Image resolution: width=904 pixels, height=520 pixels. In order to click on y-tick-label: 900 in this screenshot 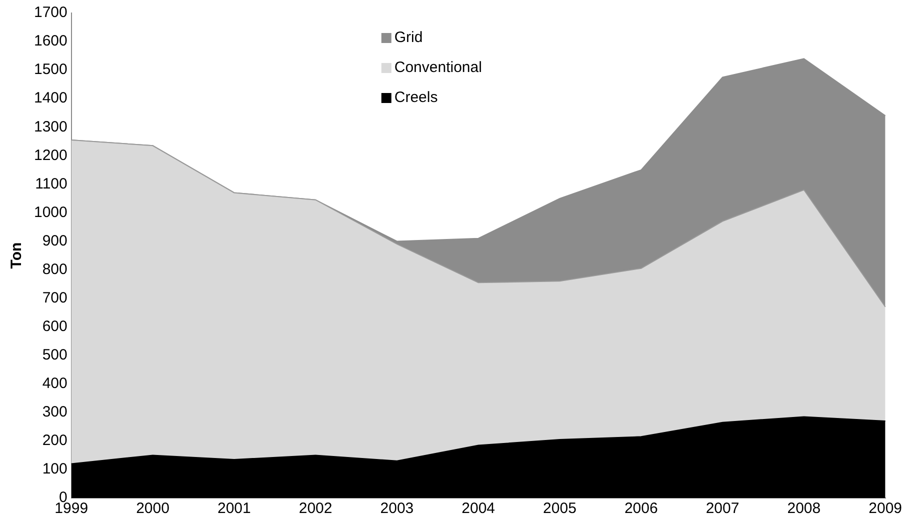, I will do `click(55, 241)`.